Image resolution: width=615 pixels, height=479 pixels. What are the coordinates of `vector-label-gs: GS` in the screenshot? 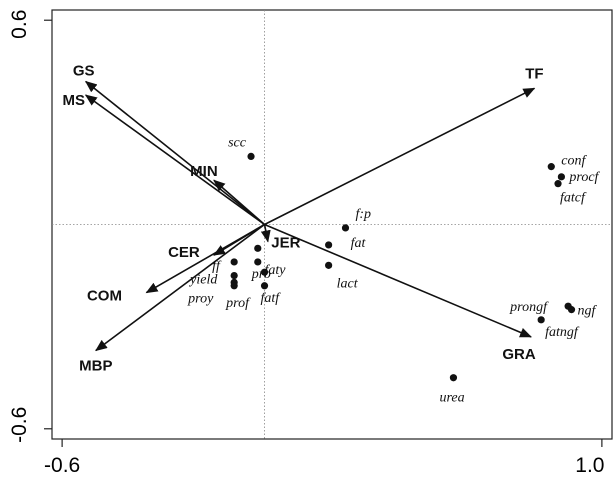 It's located at (84, 71).